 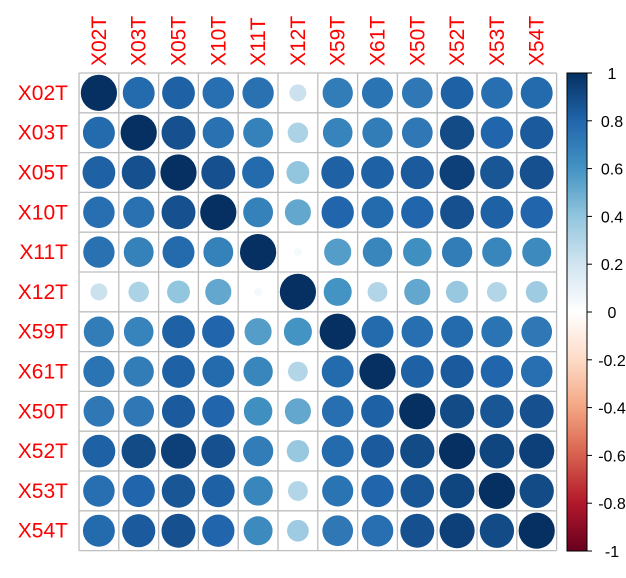 What do you see at coordinates (612, 265) in the screenshot?
I see `colorbar-tick-label: 0.2` at bounding box center [612, 265].